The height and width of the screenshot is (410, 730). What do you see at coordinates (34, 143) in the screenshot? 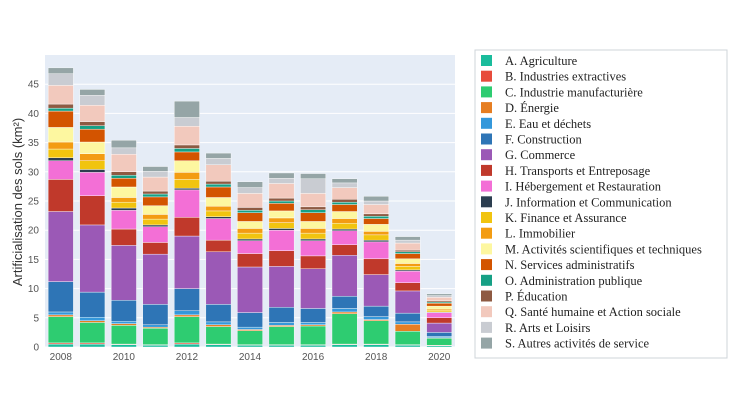
I see `y-tick-label: 35` at bounding box center [34, 143].